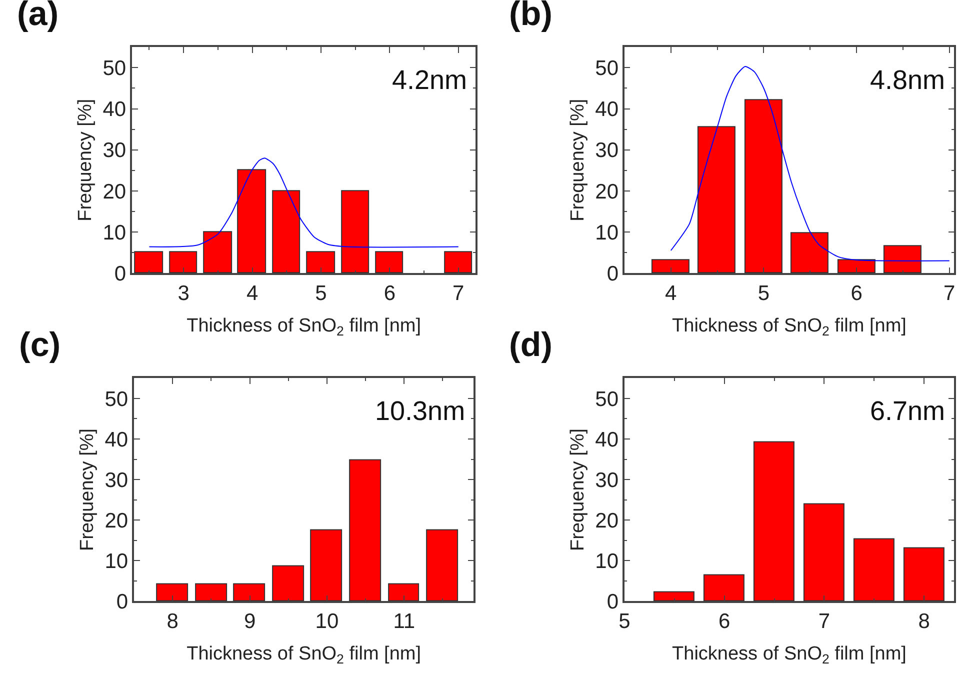 This screenshot has height=680, width=960. Describe the element at coordinates (430, 80) in the screenshot. I see `annotation: 4.2nm` at that location.